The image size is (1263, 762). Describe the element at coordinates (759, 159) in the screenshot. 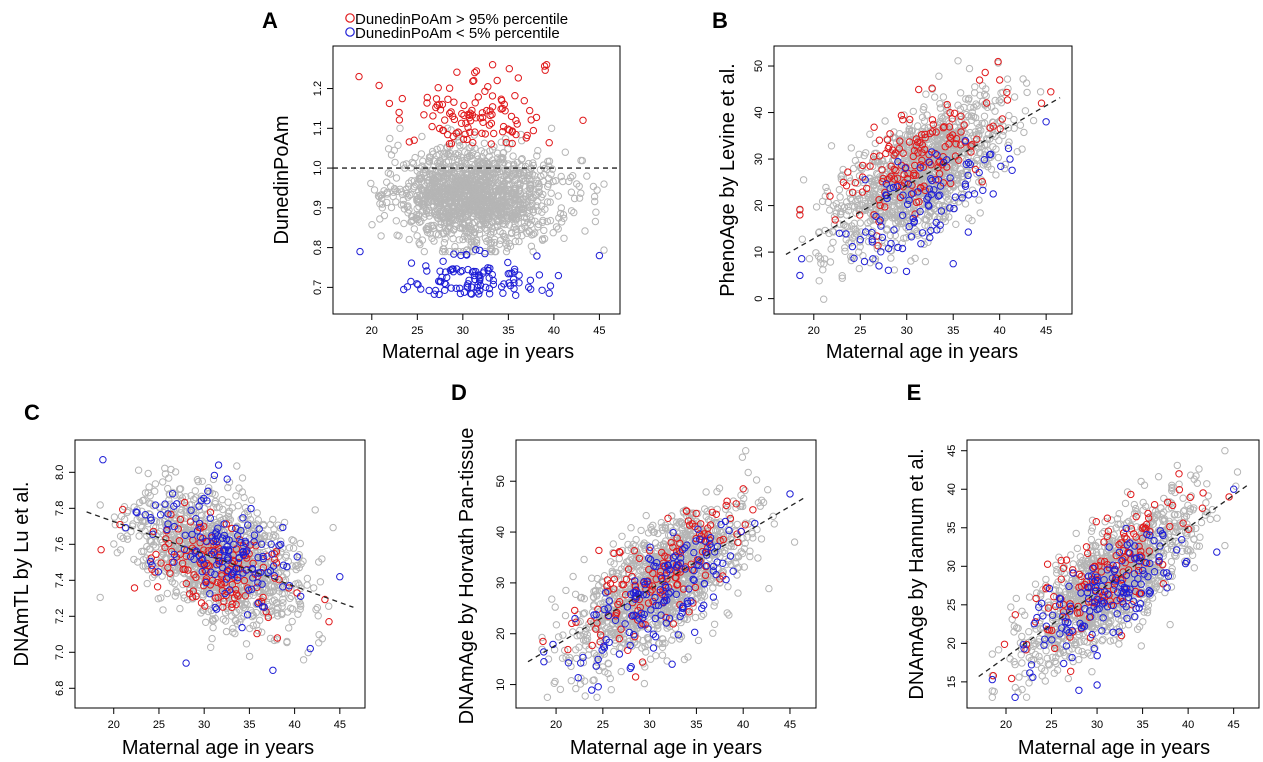

I see `y-tick-label: 30` at that location.